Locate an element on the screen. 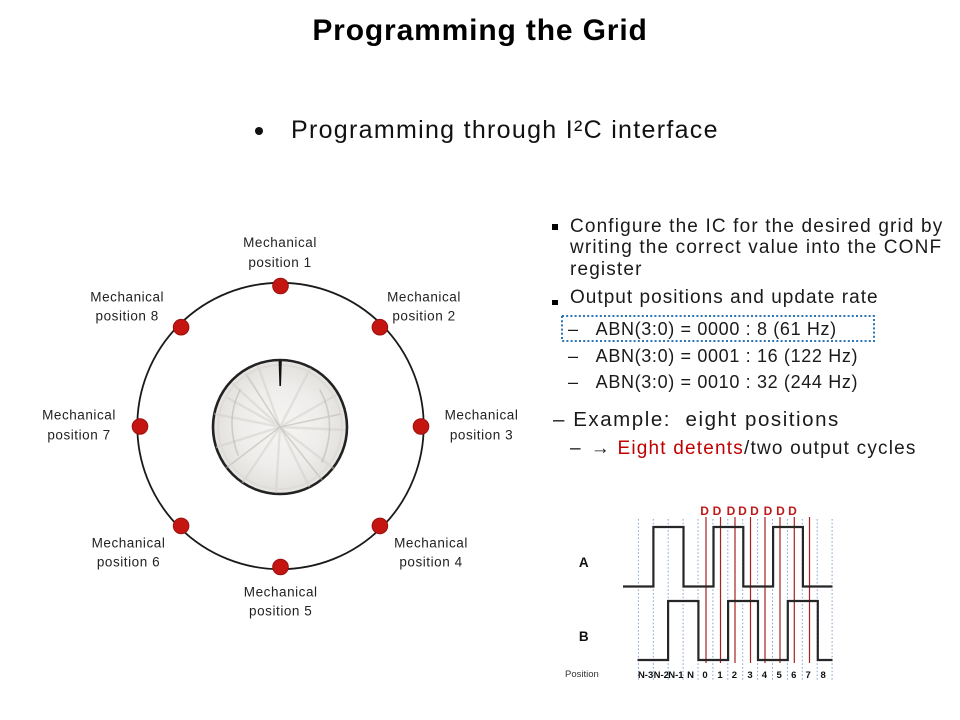 The image size is (960, 720). svg-text: 6 is located at coordinates (793, 675).